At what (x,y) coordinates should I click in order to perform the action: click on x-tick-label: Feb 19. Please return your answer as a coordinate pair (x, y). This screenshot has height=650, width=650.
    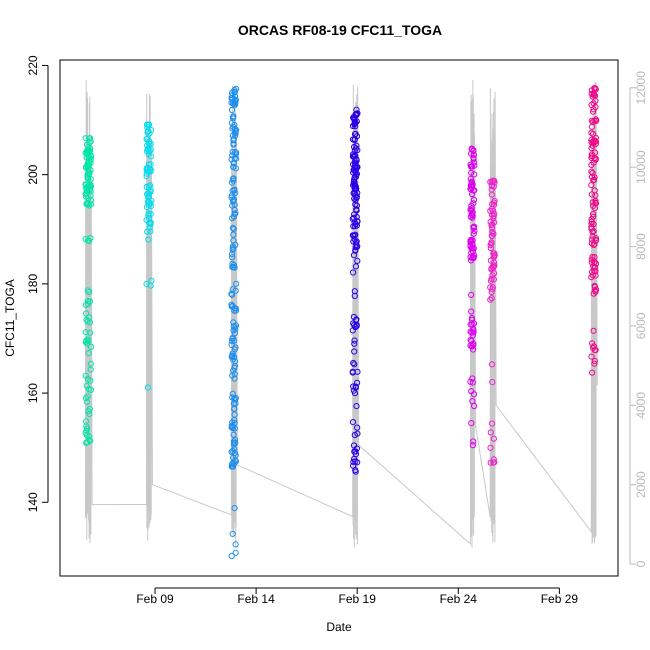
    Looking at the image, I should click on (358, 599).